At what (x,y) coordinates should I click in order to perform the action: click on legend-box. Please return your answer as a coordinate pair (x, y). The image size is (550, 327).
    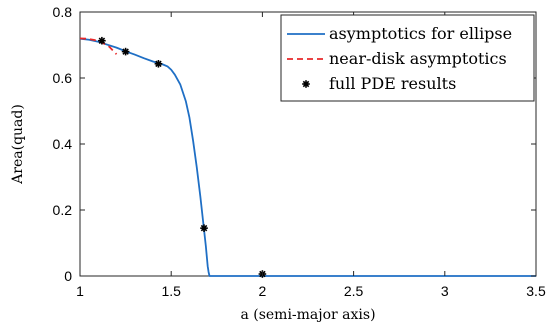
    Looking at the image, I should click on (407, 58).